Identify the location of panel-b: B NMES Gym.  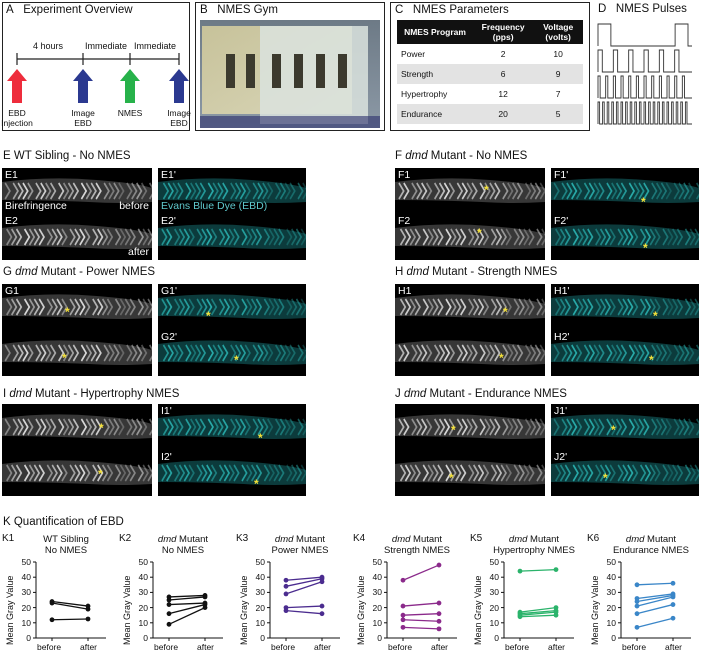
(290, 66).